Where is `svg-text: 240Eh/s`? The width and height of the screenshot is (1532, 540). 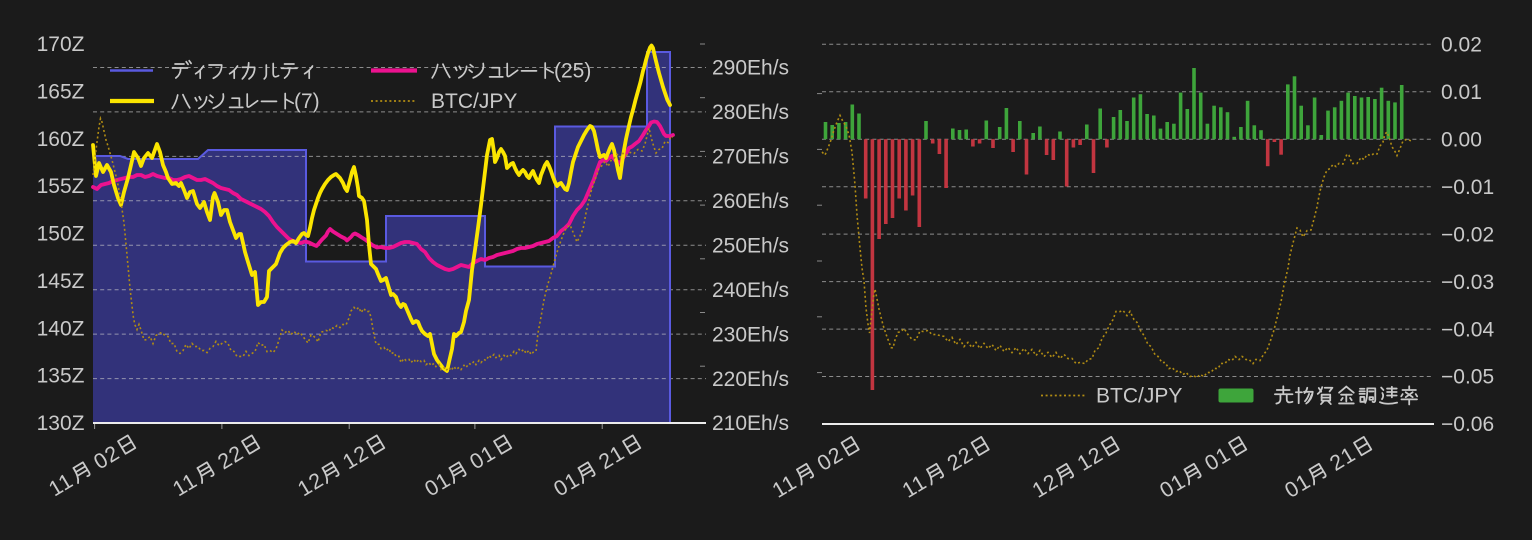
svg-text: 240Eh/s is located at coordinates (750, 290).